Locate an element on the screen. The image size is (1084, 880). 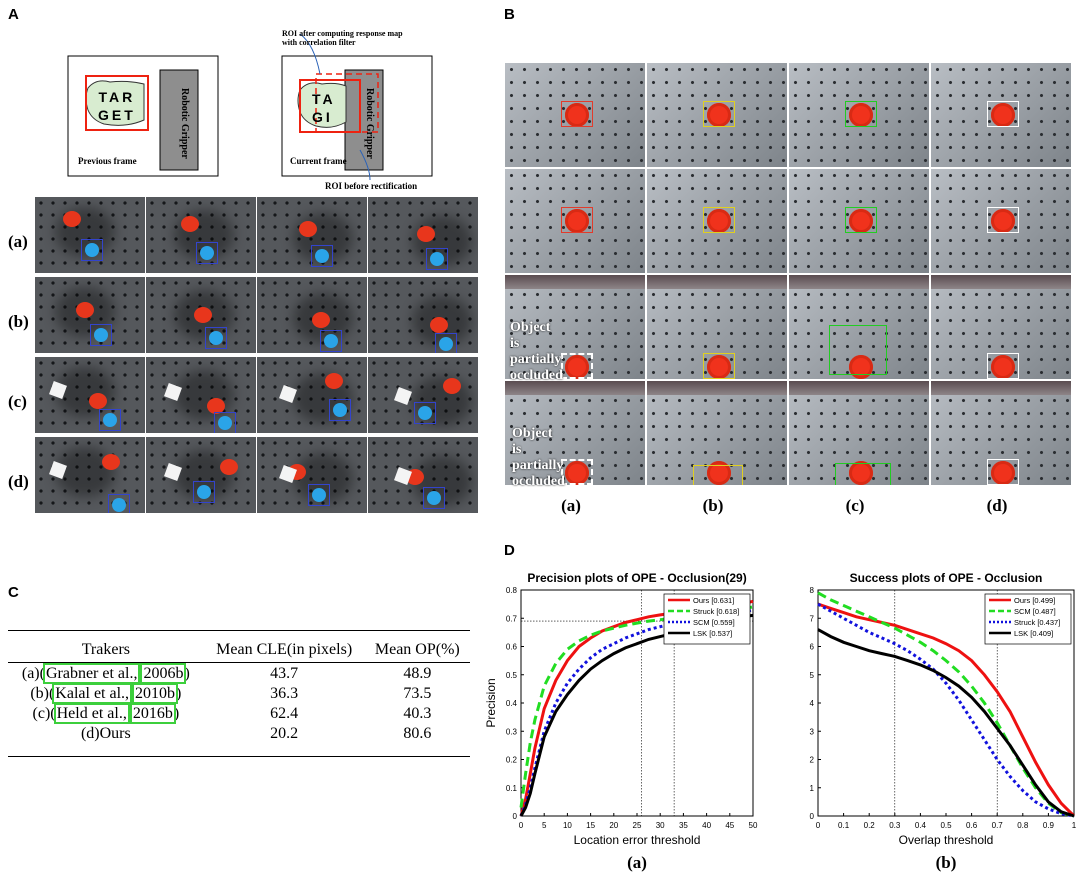
citation-year-link: 2010b is located at coordinates (155, 693).